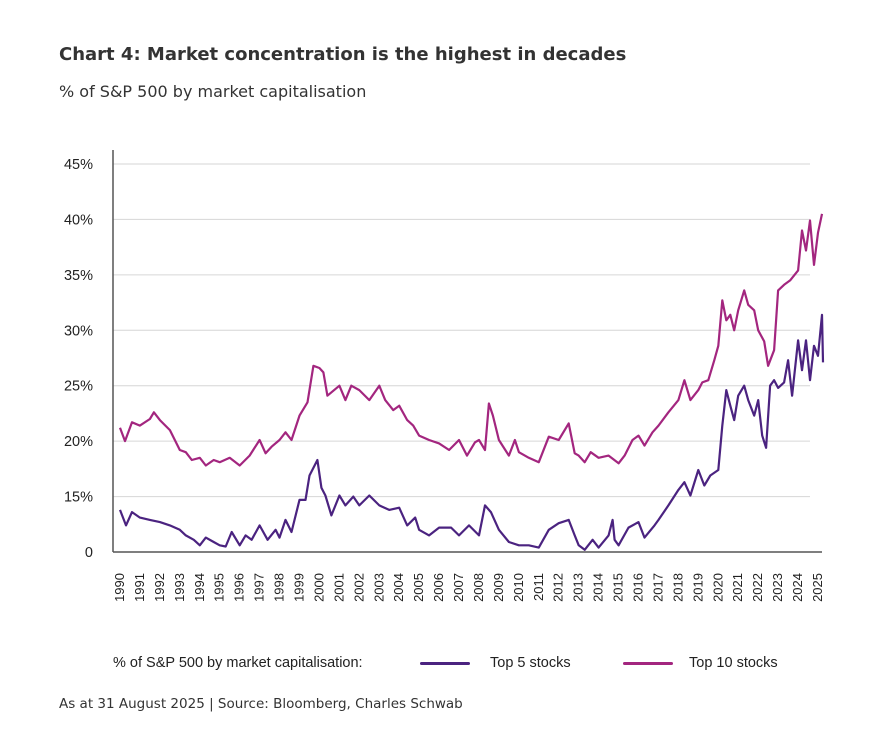  Describe the element at coordinates (538, 587) in the screenshot. I see `x-tick-label: 2011` at that location.